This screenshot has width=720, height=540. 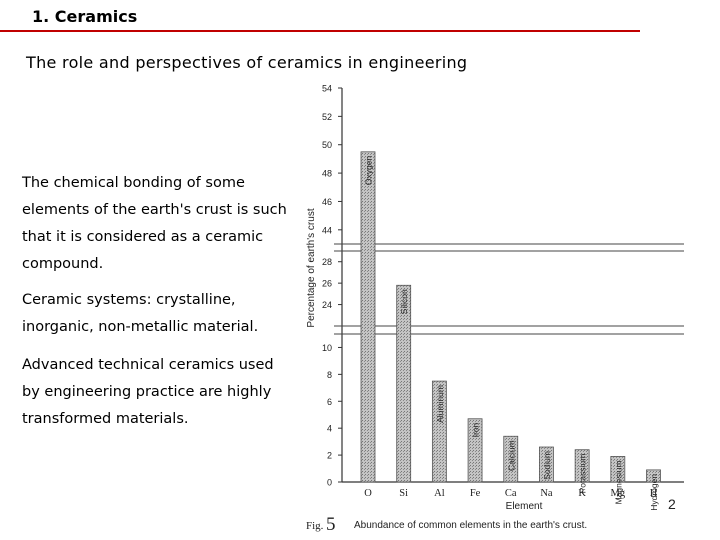 I want to click on figure-caption-number: 5, so click(x=331, y=524).